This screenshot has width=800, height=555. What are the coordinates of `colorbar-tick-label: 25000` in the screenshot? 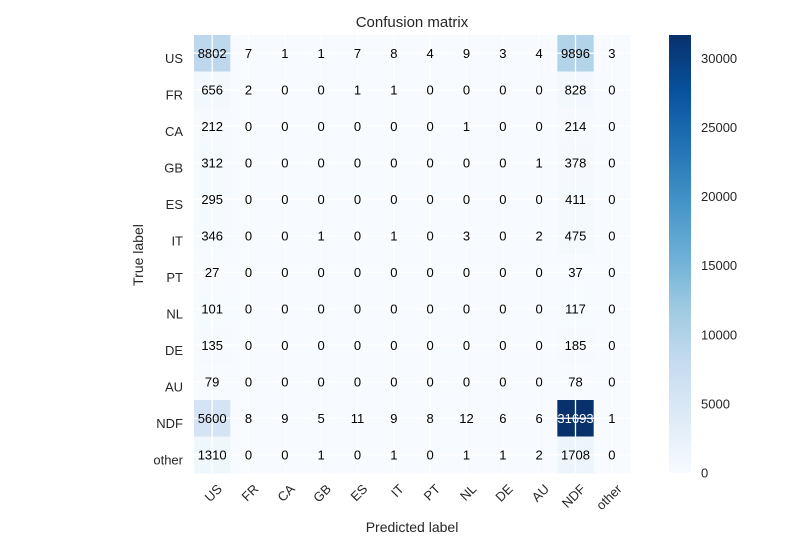 It's located at (719, 127).